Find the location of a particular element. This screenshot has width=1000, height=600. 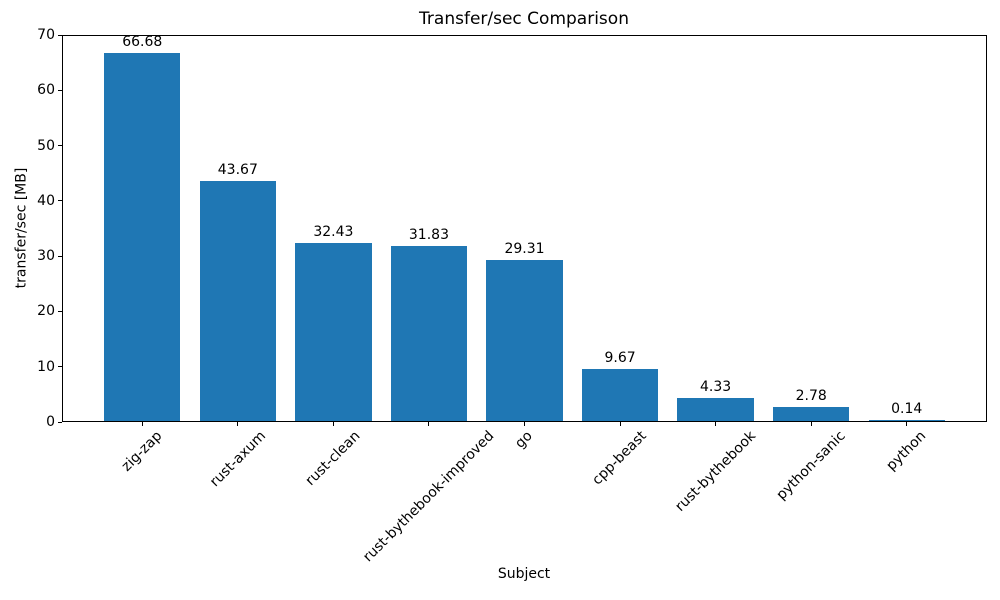

y-tick-label: 10 is located at coordinates (46, 366).